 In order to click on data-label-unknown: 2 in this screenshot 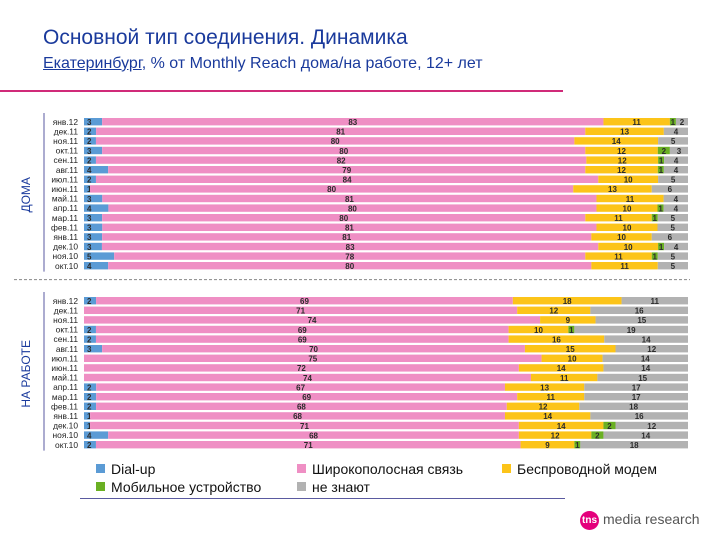, I will do `click(682, 122)`.